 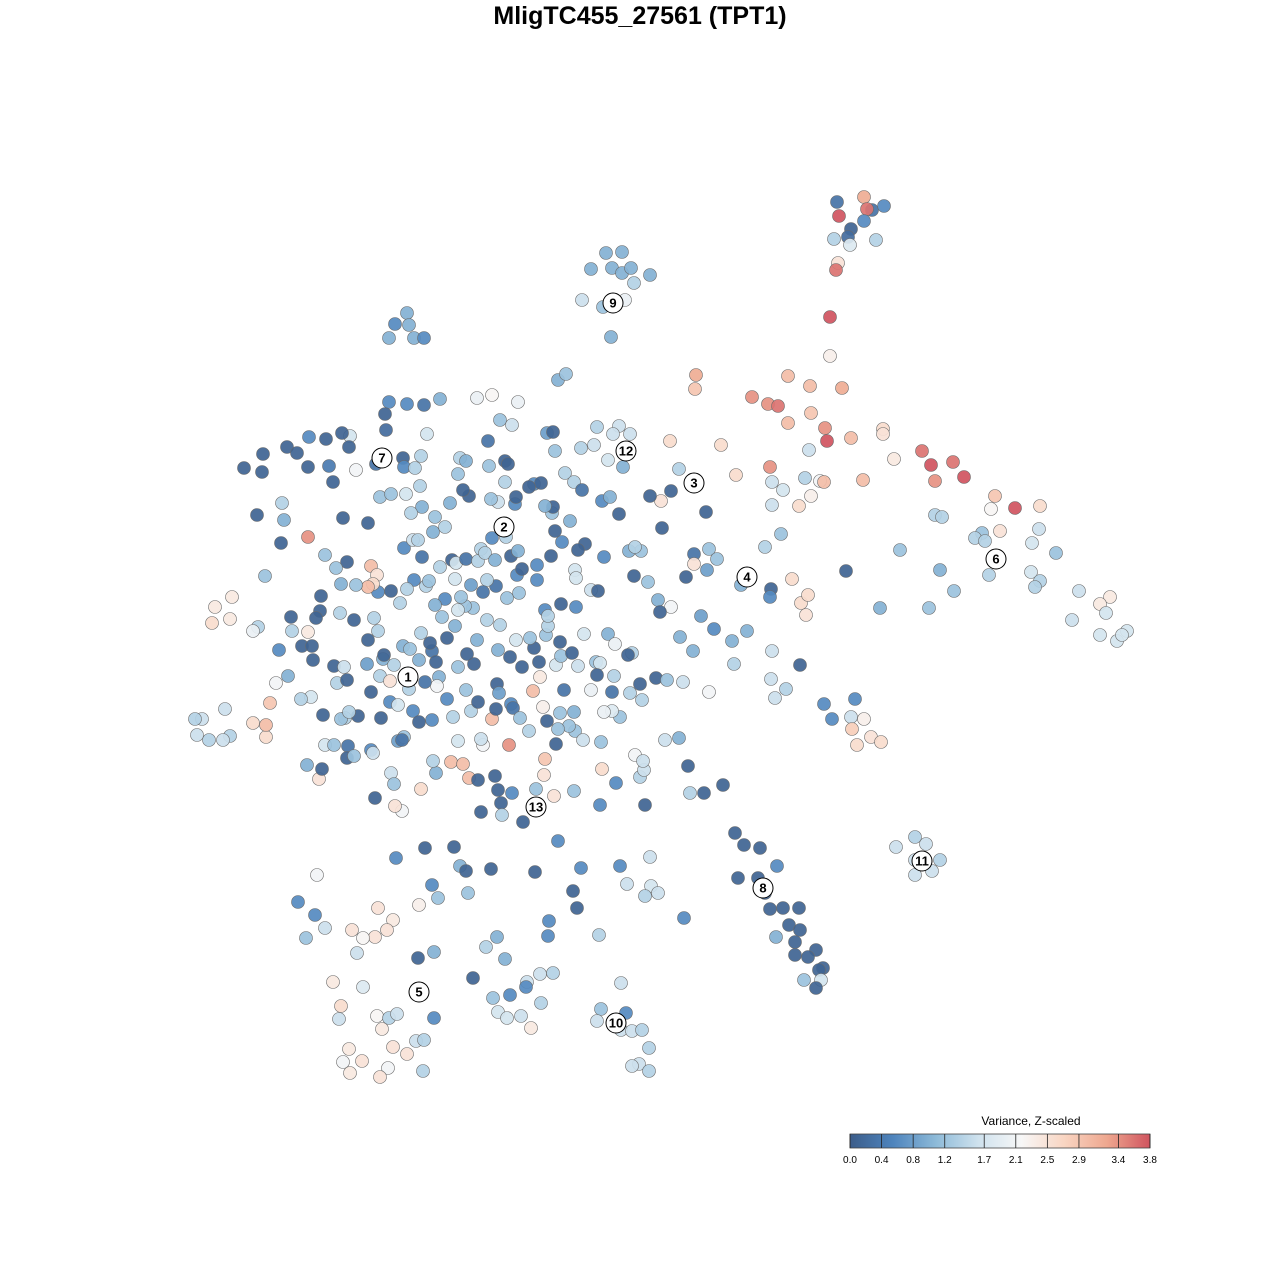 I want to click on legend-tick-label: 2.5, so click(x=1047, y=1160).